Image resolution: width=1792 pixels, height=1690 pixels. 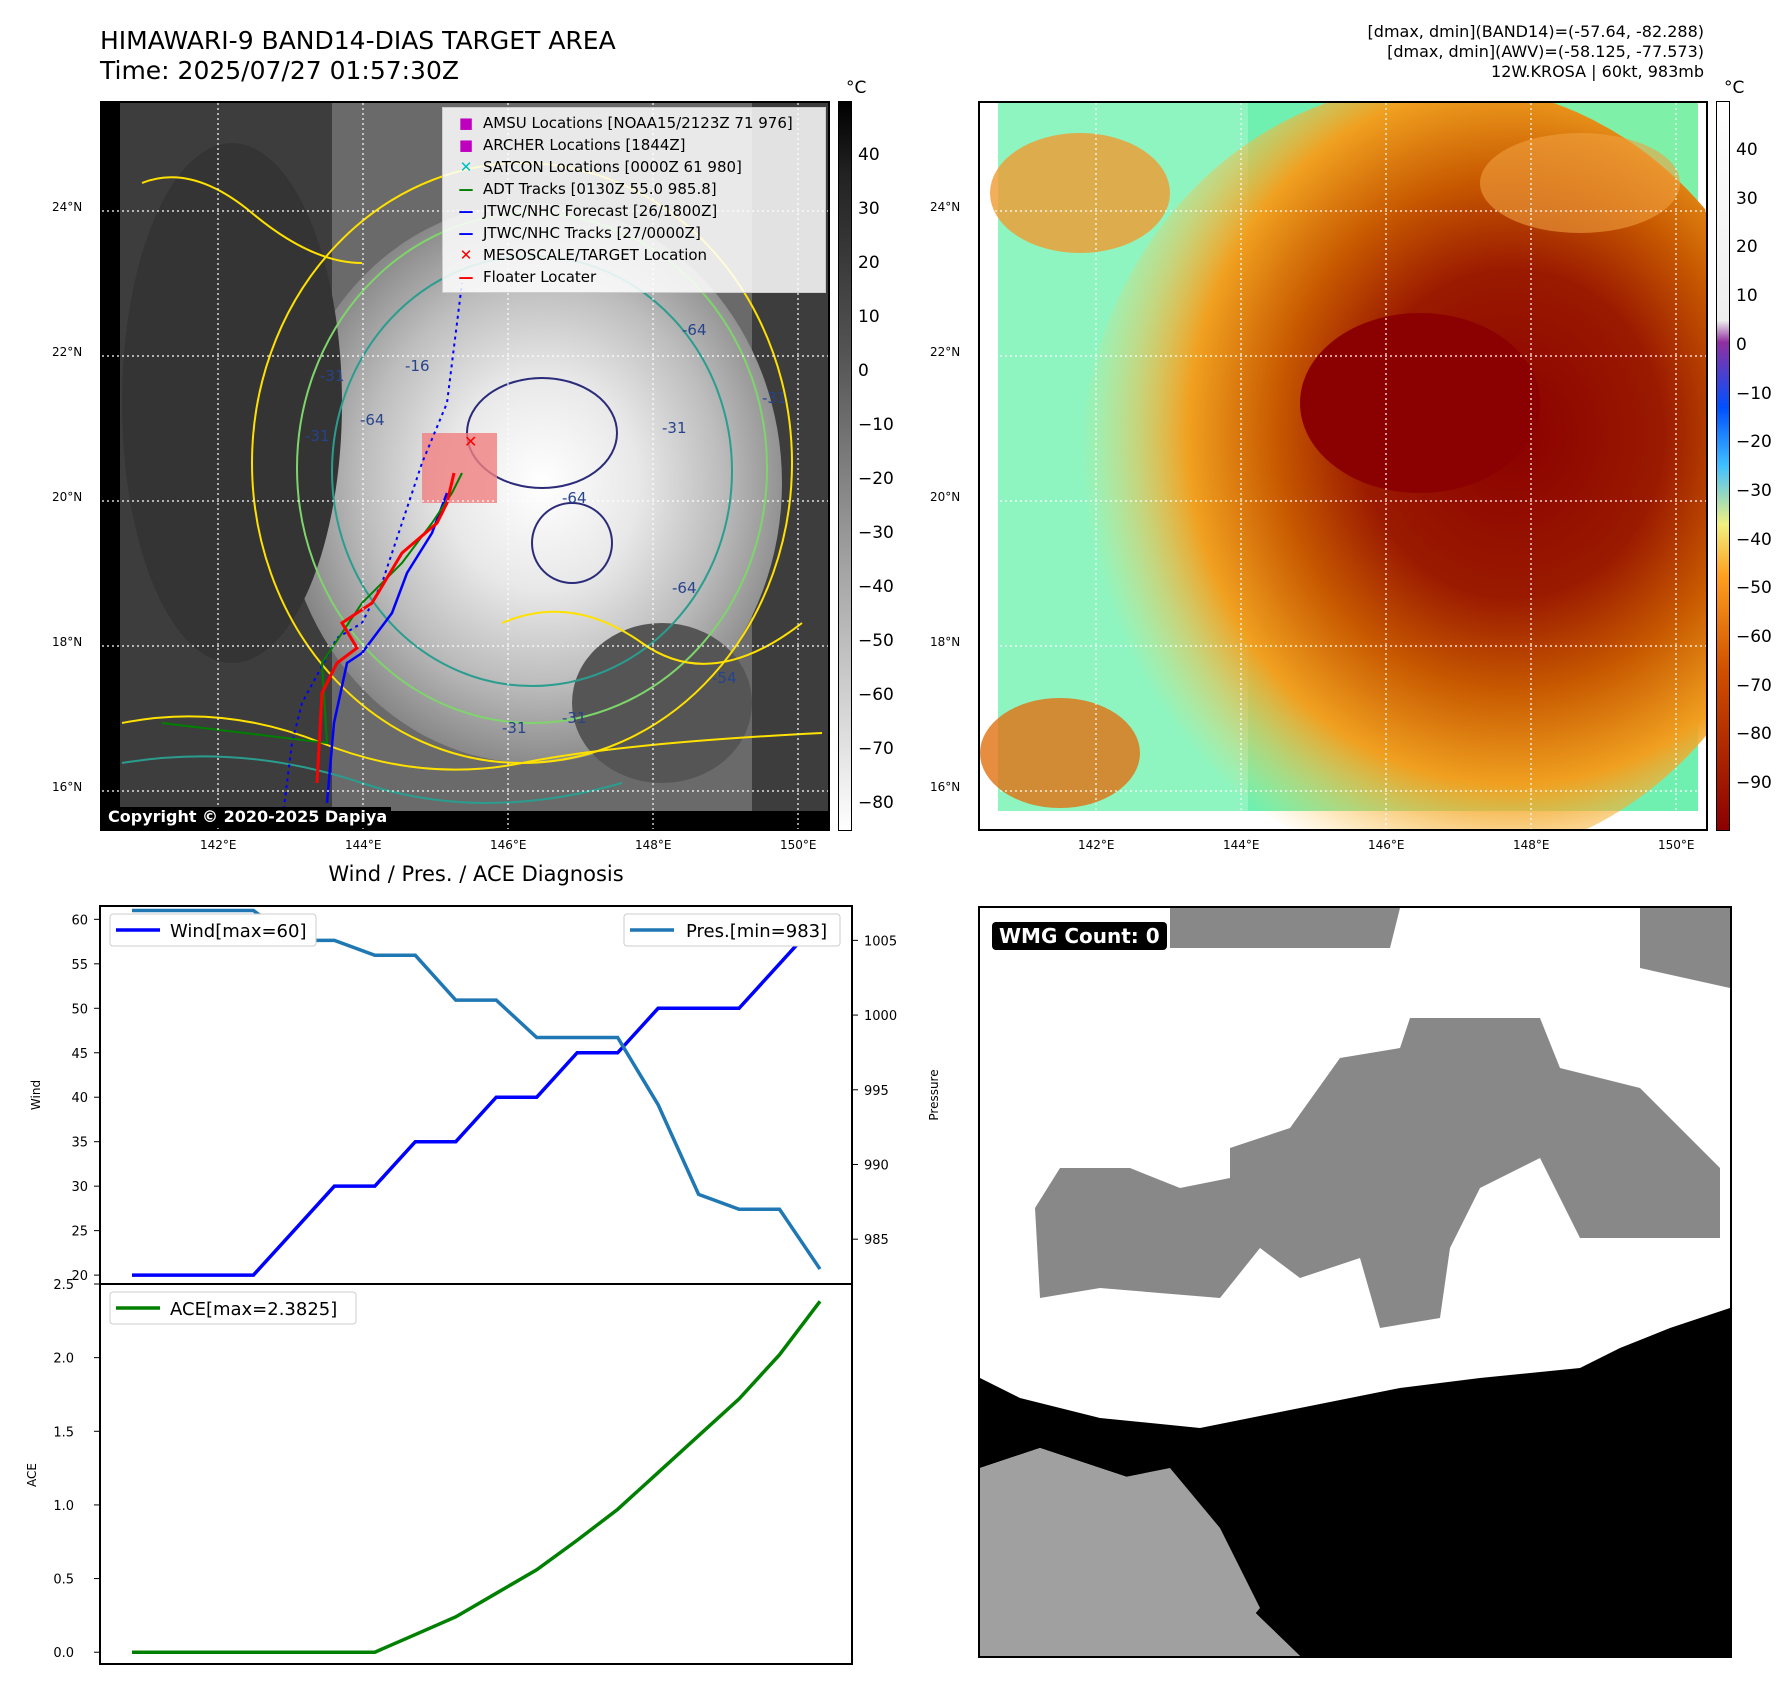 What do you see at coordinates (876, 533) in the screenshot?
I see `colorbar-tick-label: −30` at bounding box center [876, 533].